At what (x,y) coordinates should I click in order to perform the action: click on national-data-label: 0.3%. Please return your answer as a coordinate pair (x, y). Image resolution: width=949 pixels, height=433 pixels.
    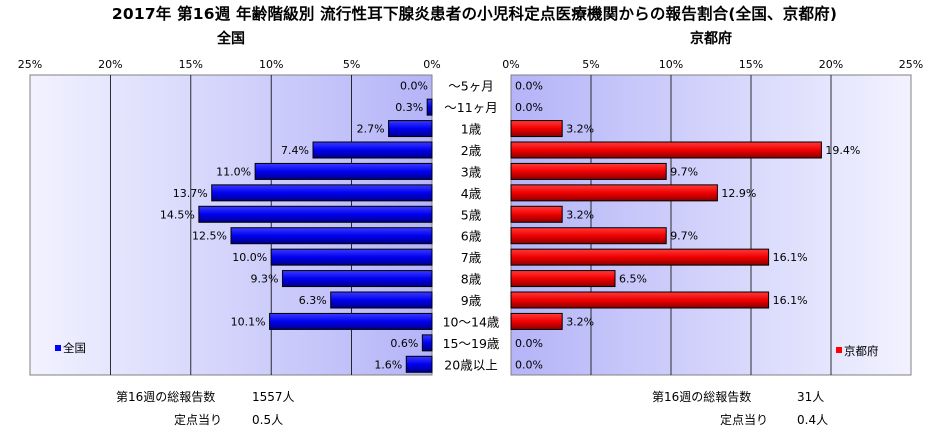
    Looking at the image, I should click on (409, 107).